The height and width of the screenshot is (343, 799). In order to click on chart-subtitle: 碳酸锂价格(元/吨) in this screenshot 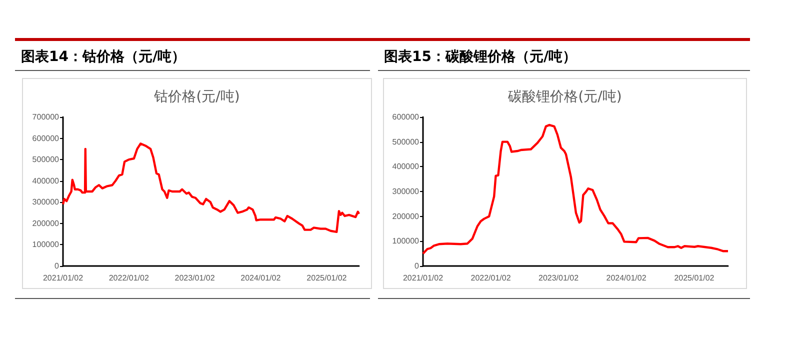, I will do `click(564, 97)`.